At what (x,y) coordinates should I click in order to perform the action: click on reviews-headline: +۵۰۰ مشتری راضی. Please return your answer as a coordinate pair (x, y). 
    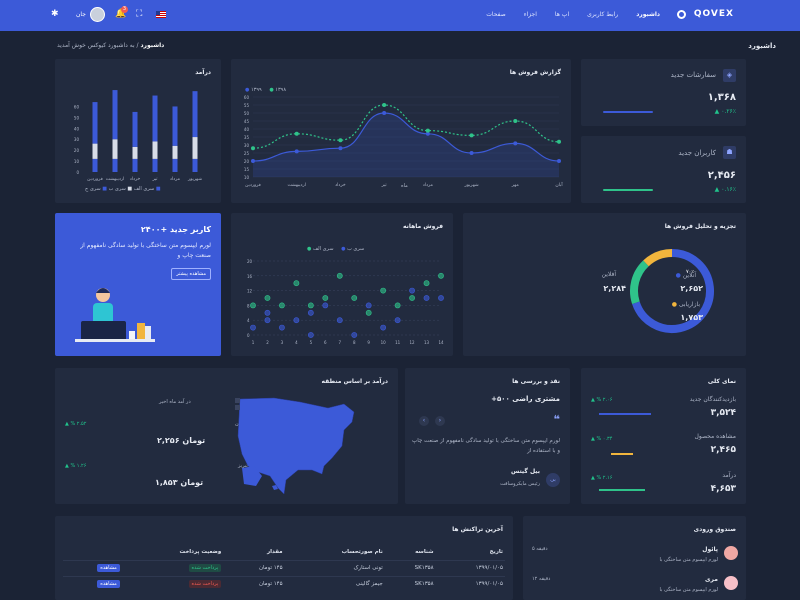
    Looking at the image, I should click on (525, 399).